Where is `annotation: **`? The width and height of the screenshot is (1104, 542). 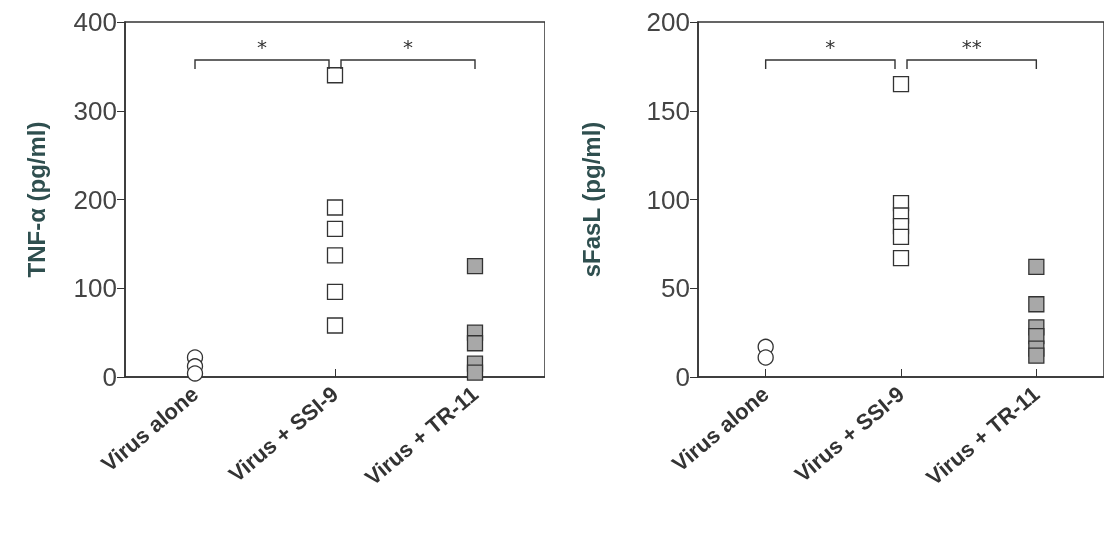
annotation: ** is located at coordinates (971, 47).